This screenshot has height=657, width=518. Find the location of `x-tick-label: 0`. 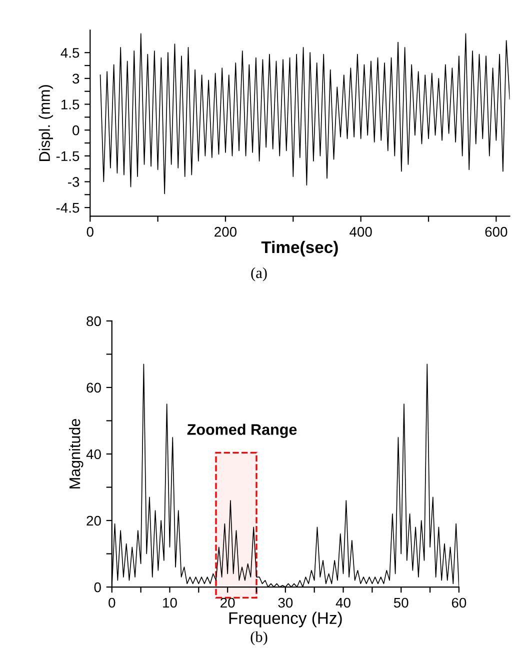

x-tick-label: 0 is located at coordinates (112, 603).